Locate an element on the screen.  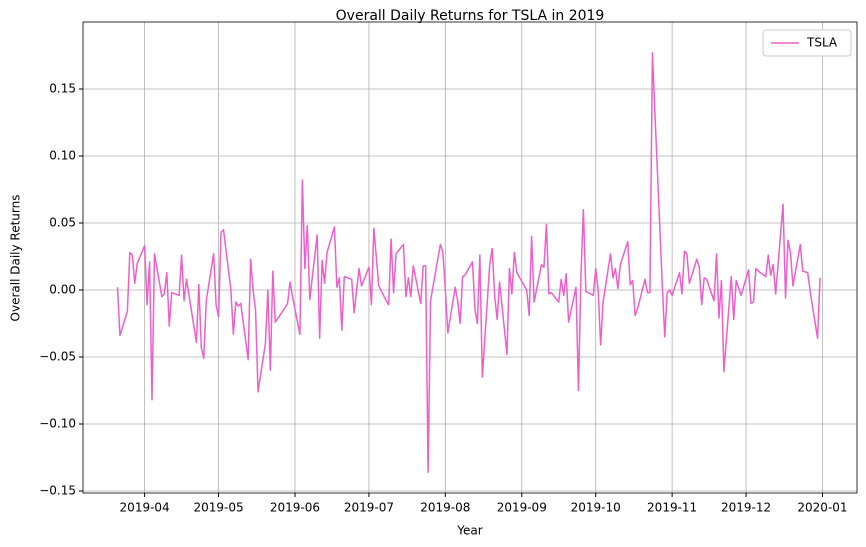
y-tick-label: −0.15 is located at coordinates (57, 490).